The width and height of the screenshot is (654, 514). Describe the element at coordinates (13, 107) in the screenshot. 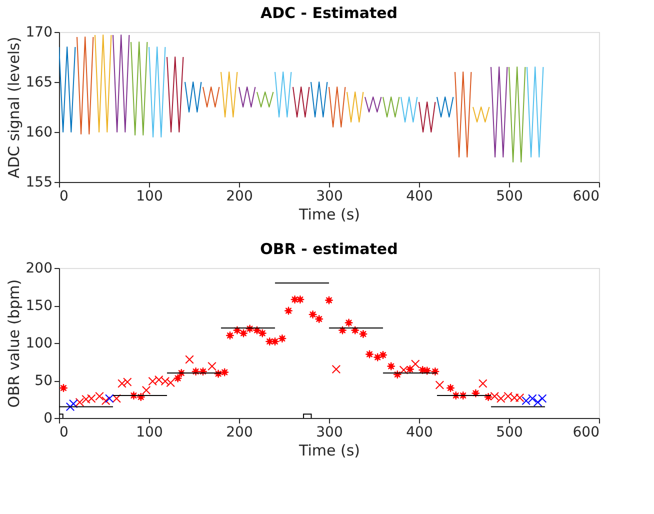

I see `y-axis-title: ADC signal (levels)` at that location.